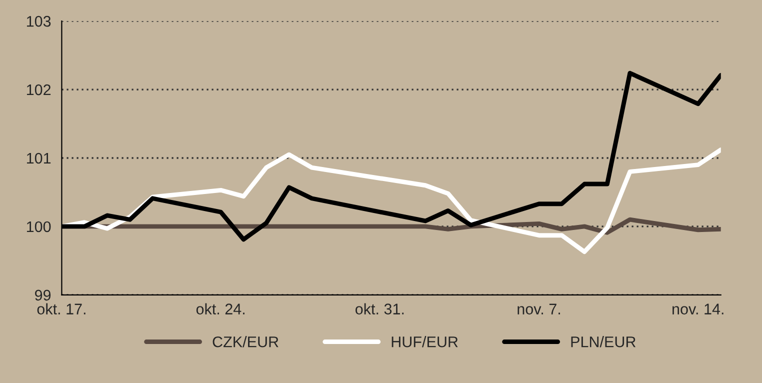  I want to click on y-tick-label: 100, so click(38, 226).